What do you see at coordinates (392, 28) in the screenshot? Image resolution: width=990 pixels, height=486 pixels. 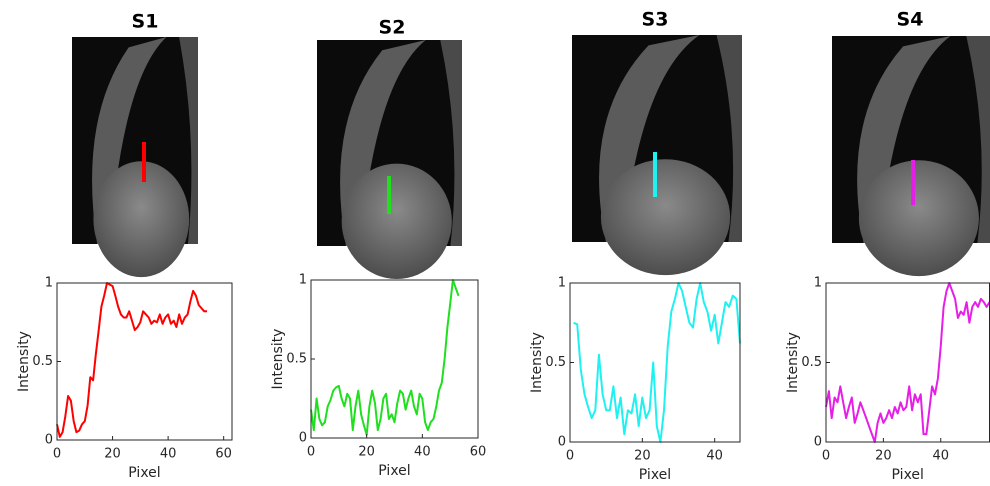 I see `panel-title: S2` at bounding box center [392, 28].